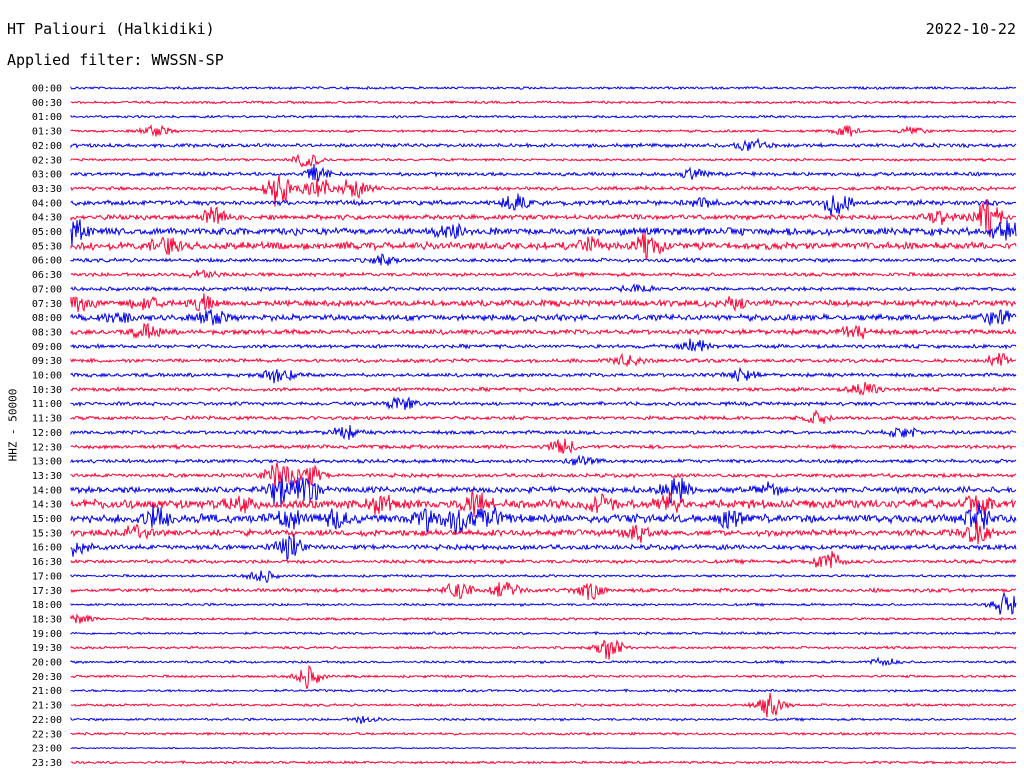 The image size is (1024, 780). Describe the element at coordinates (47, 462) in the screenshot. I see `time-tick-label: 13:00` at that location.